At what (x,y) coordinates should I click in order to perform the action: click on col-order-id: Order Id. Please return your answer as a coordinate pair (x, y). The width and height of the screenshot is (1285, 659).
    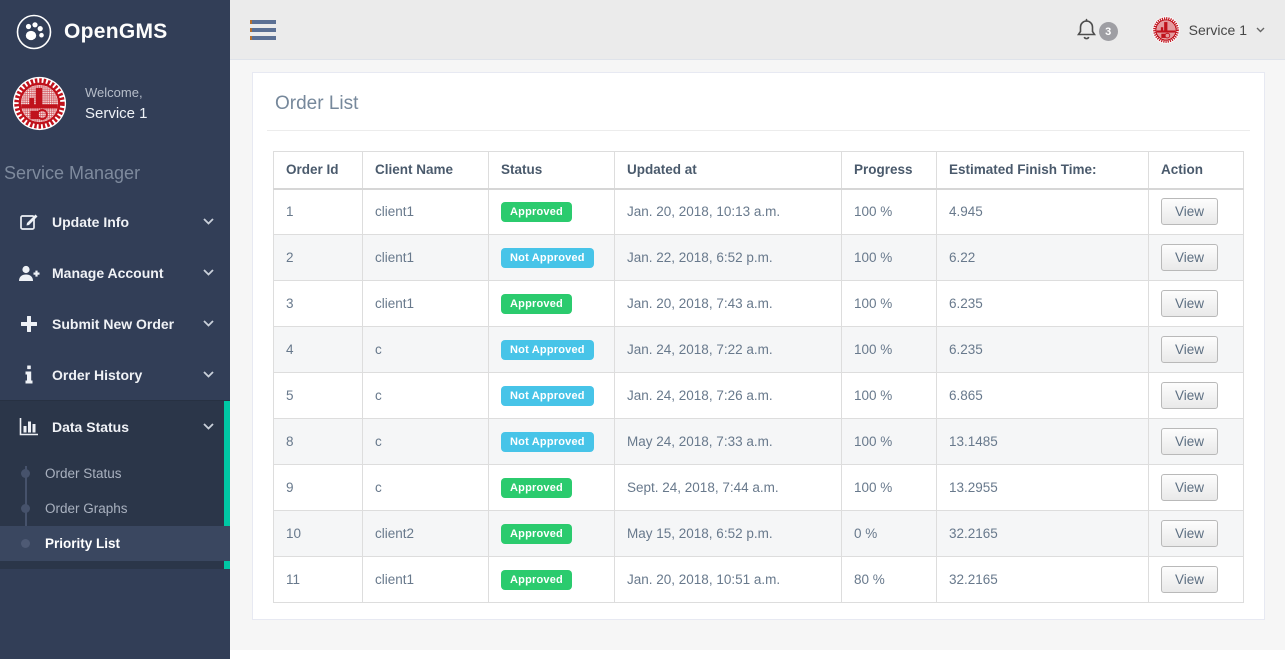
    Looking at the image, I should click on (318, 170).